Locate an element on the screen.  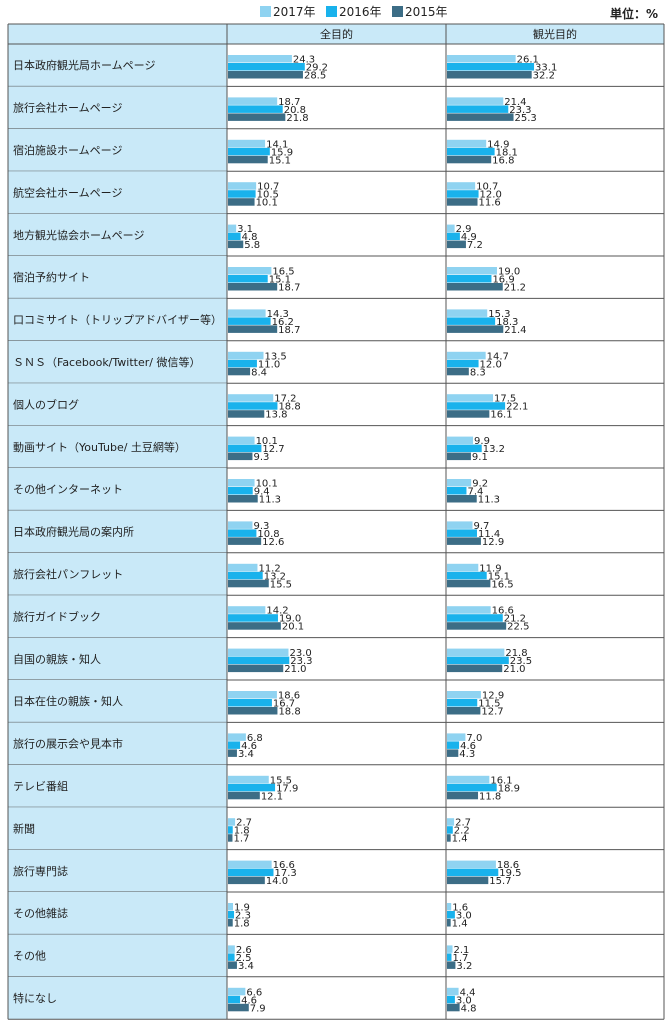
data-label: 2.7 is located at coordinates (244, 823).